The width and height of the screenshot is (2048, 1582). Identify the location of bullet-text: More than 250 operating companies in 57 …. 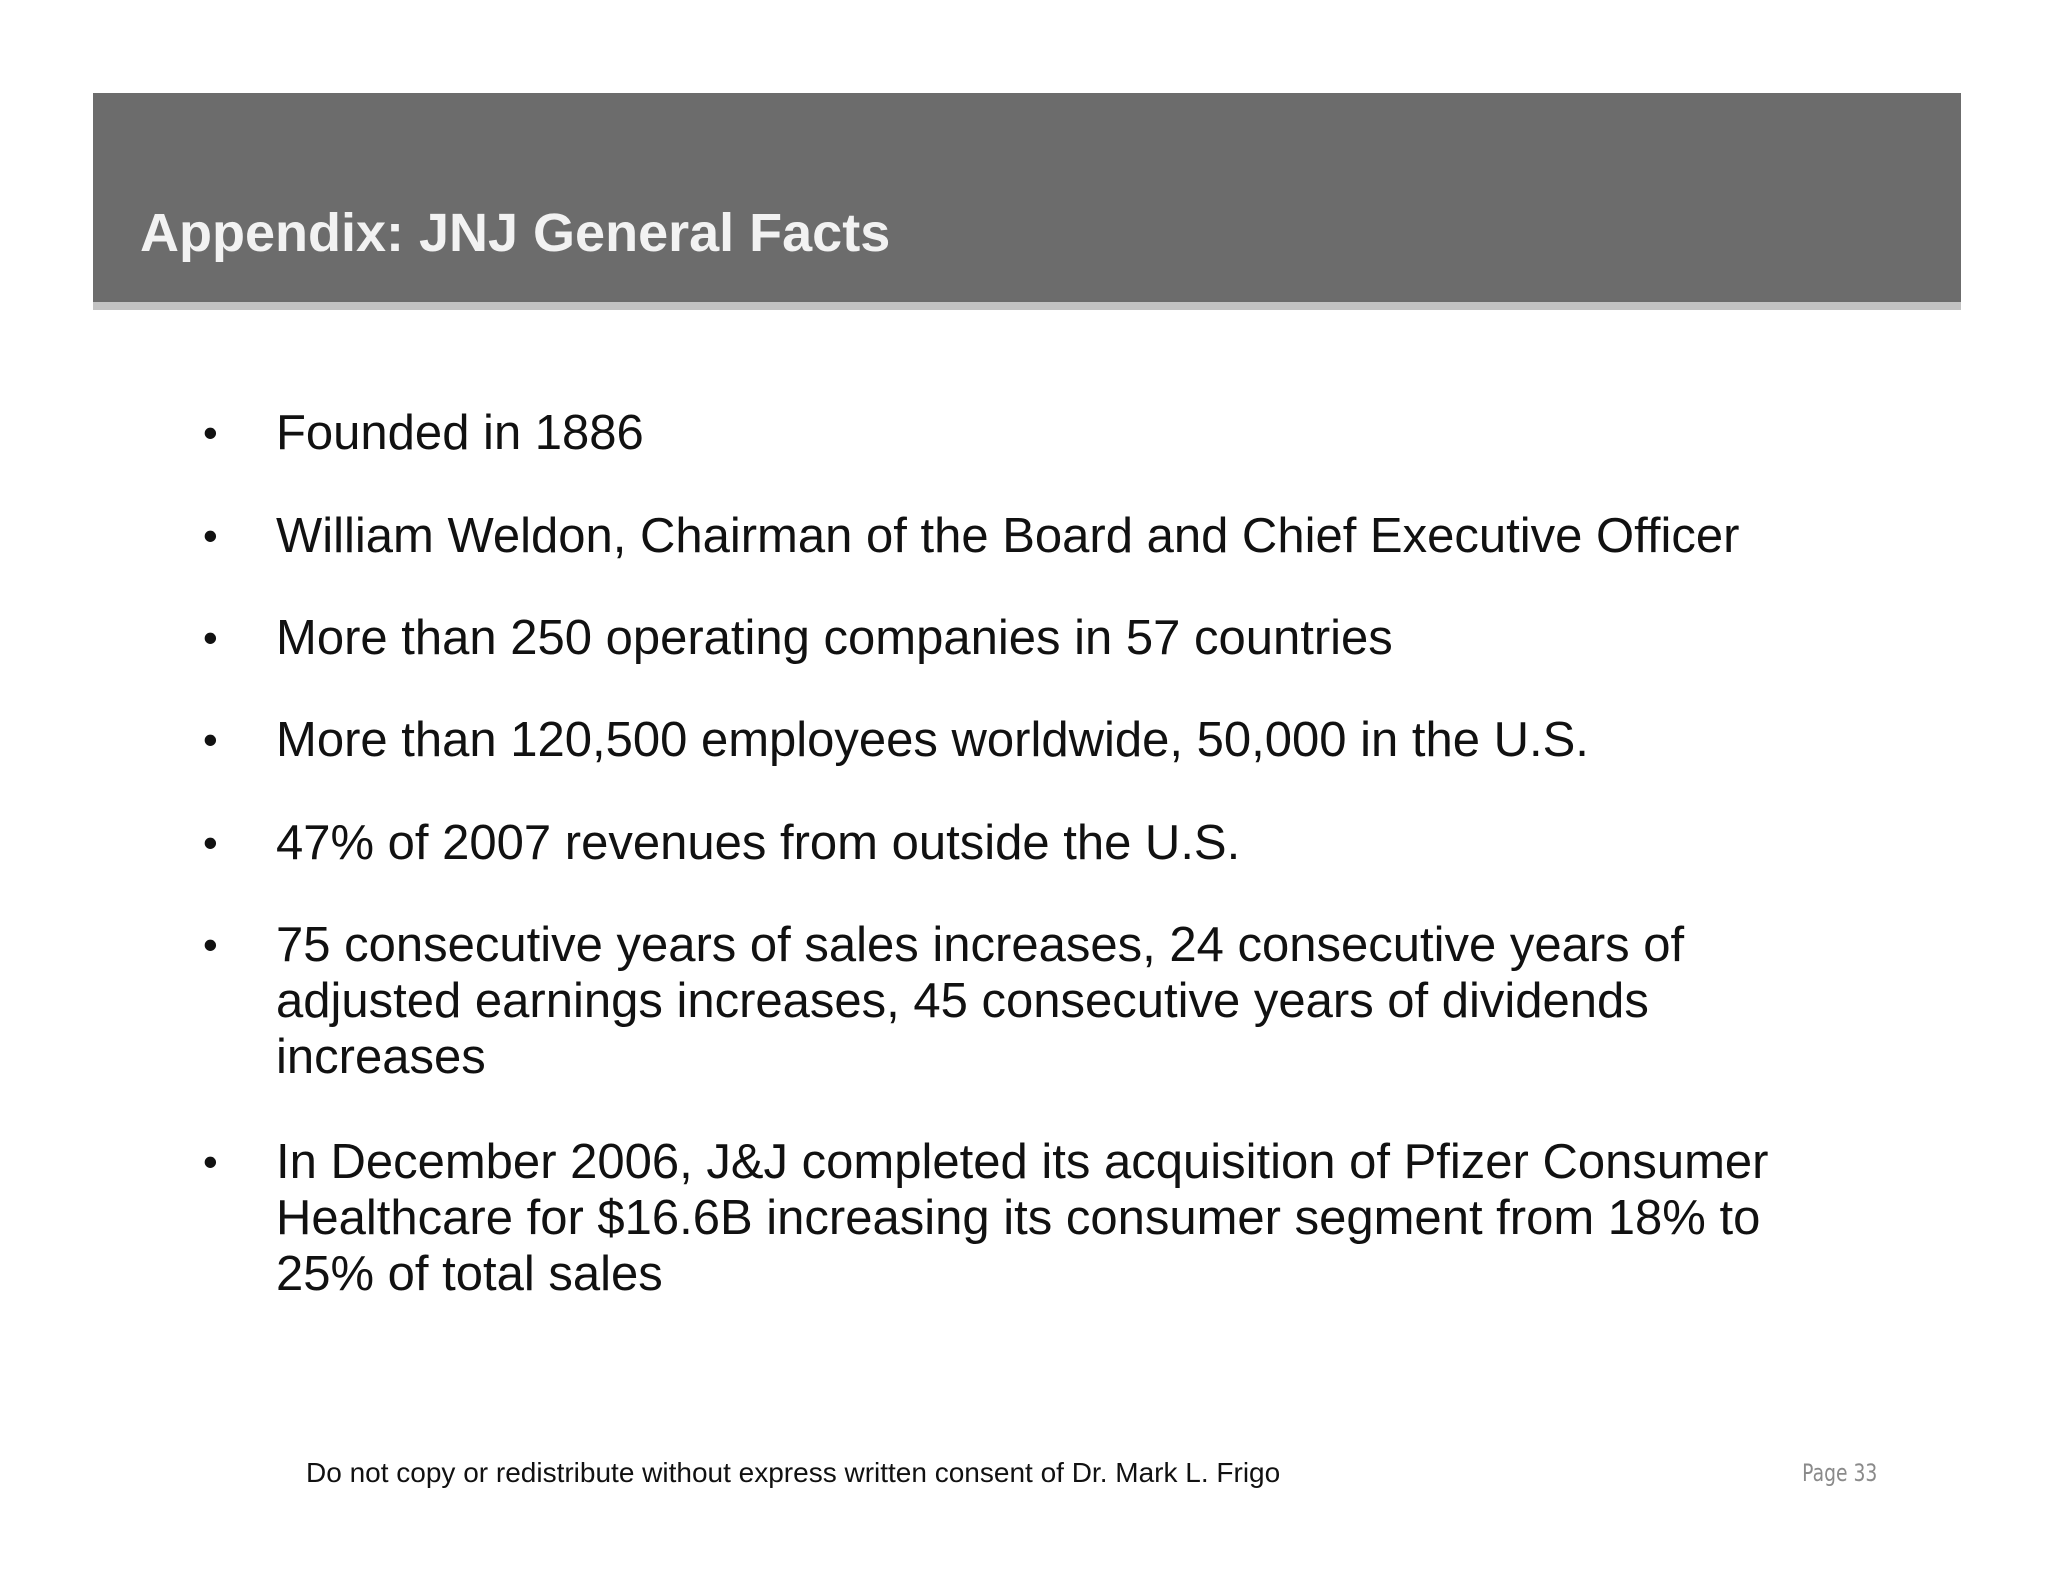
(834, 638).